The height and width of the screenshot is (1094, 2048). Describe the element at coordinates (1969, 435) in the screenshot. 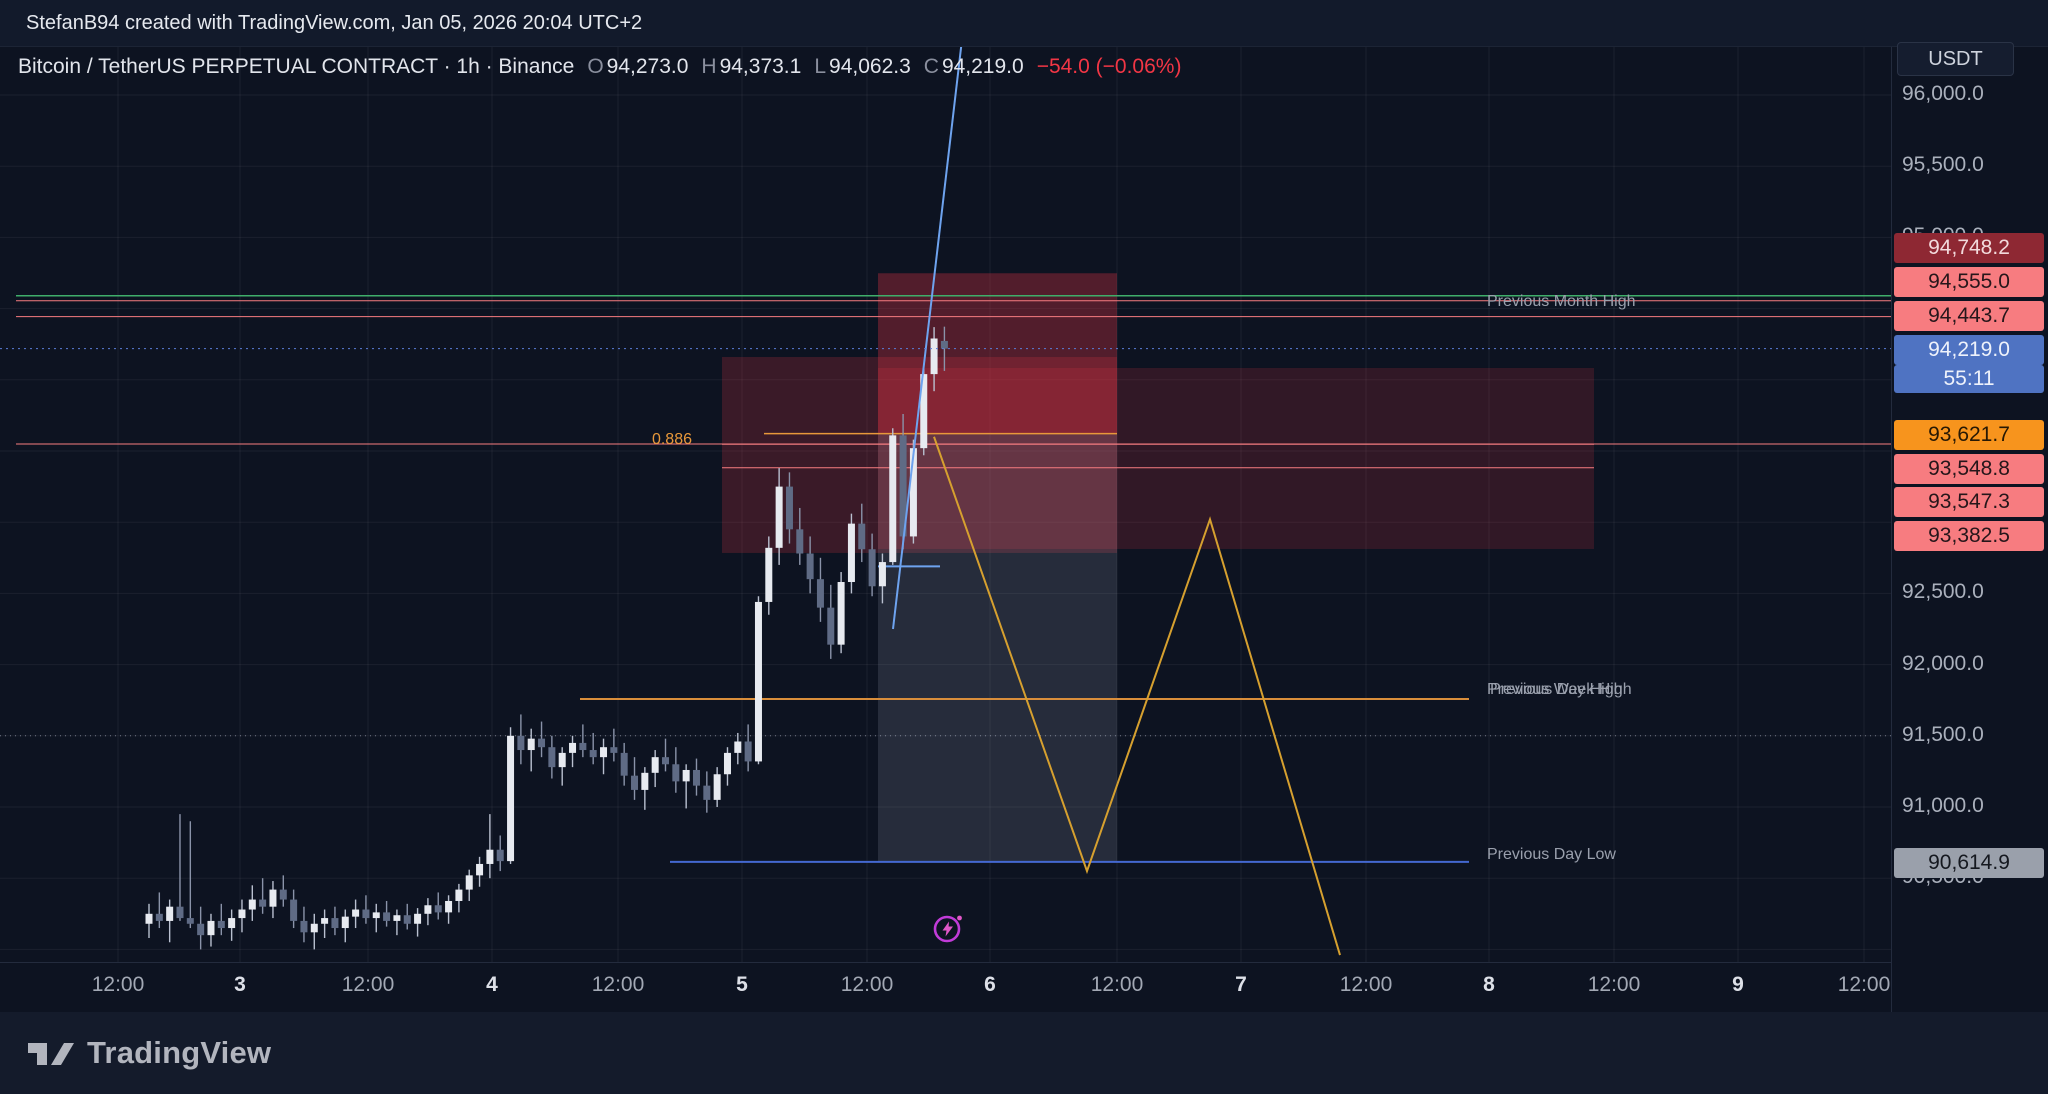

I see `price-axis-badge: 93,621.7` at that location.